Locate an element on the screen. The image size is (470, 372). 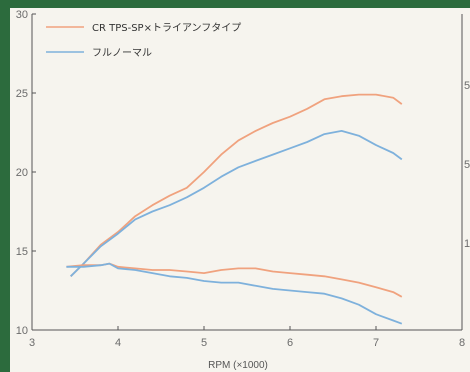
x-tick-label: 4 is located at coordinates (118, 343).